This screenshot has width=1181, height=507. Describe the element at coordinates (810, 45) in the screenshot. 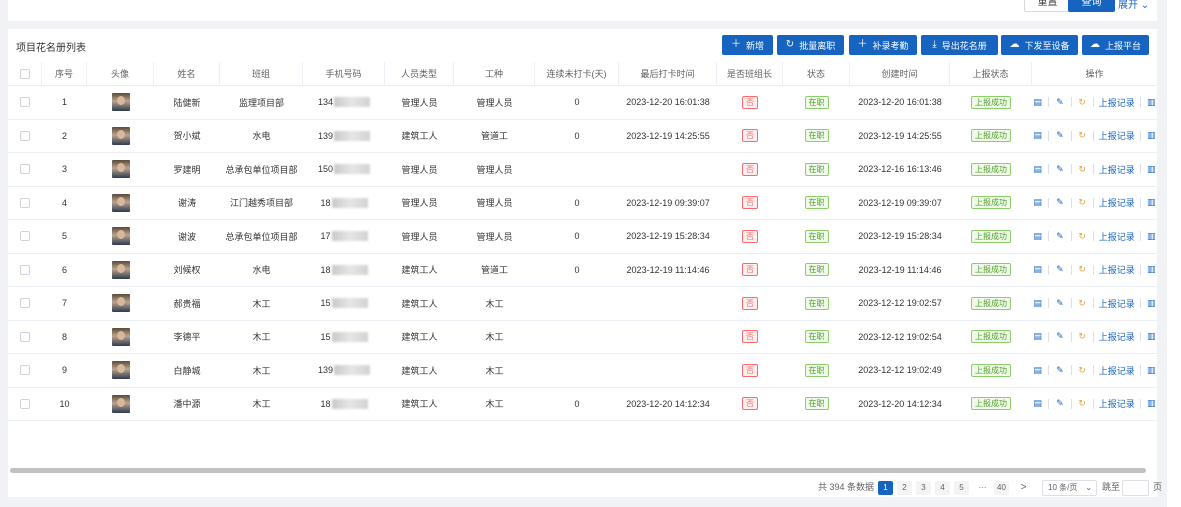

I see `batch-leave-button: ↻ 批量离职` at that location.